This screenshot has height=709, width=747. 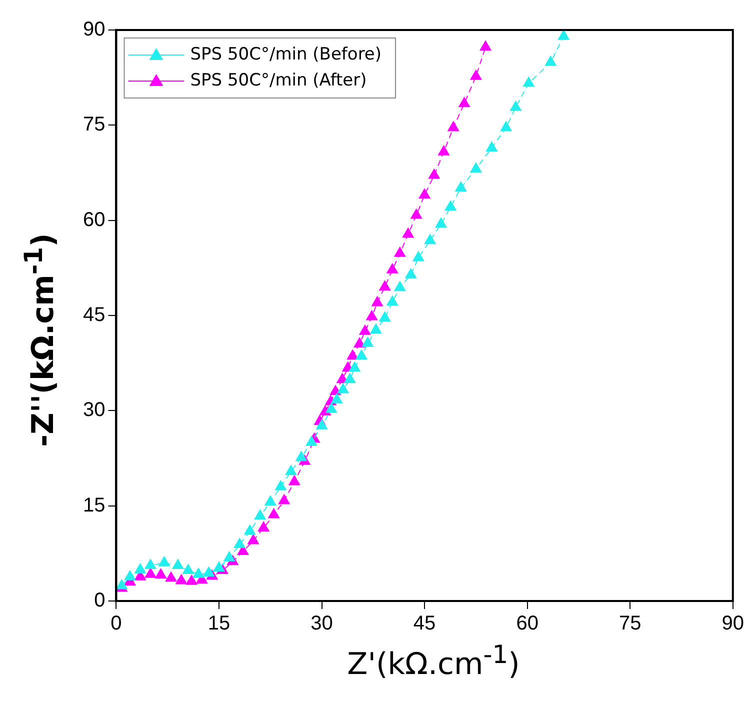 I want to click on legend-label: SPS 50C°/min (Before), so click(x=286, y=54).